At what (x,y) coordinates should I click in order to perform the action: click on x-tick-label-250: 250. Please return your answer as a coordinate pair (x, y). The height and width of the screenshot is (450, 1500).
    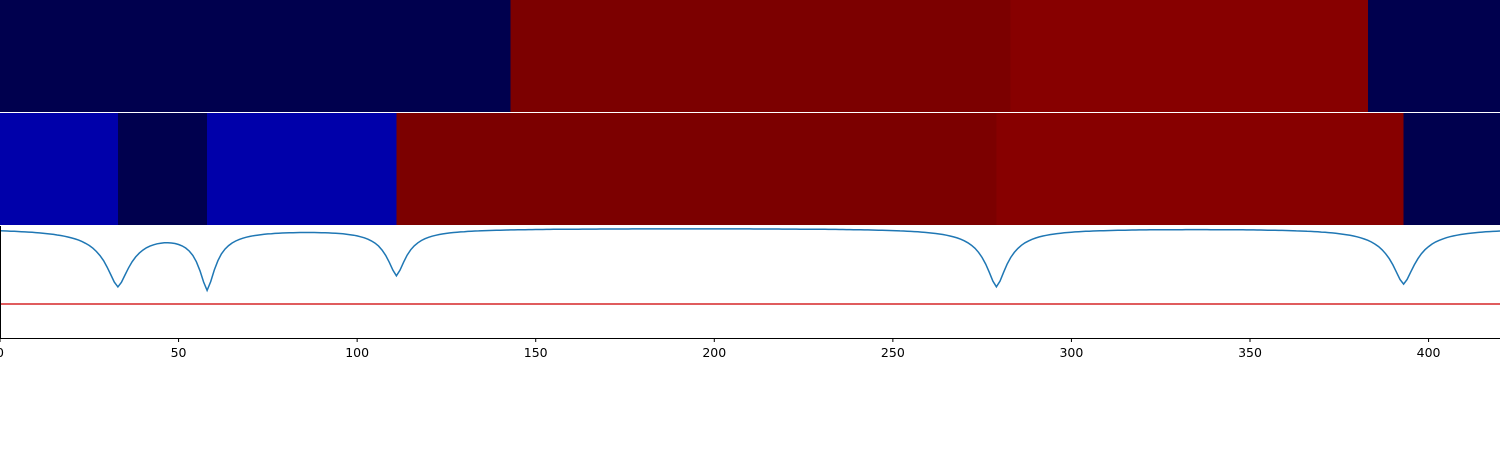
    Looking at the image, I should click on (893, 352).